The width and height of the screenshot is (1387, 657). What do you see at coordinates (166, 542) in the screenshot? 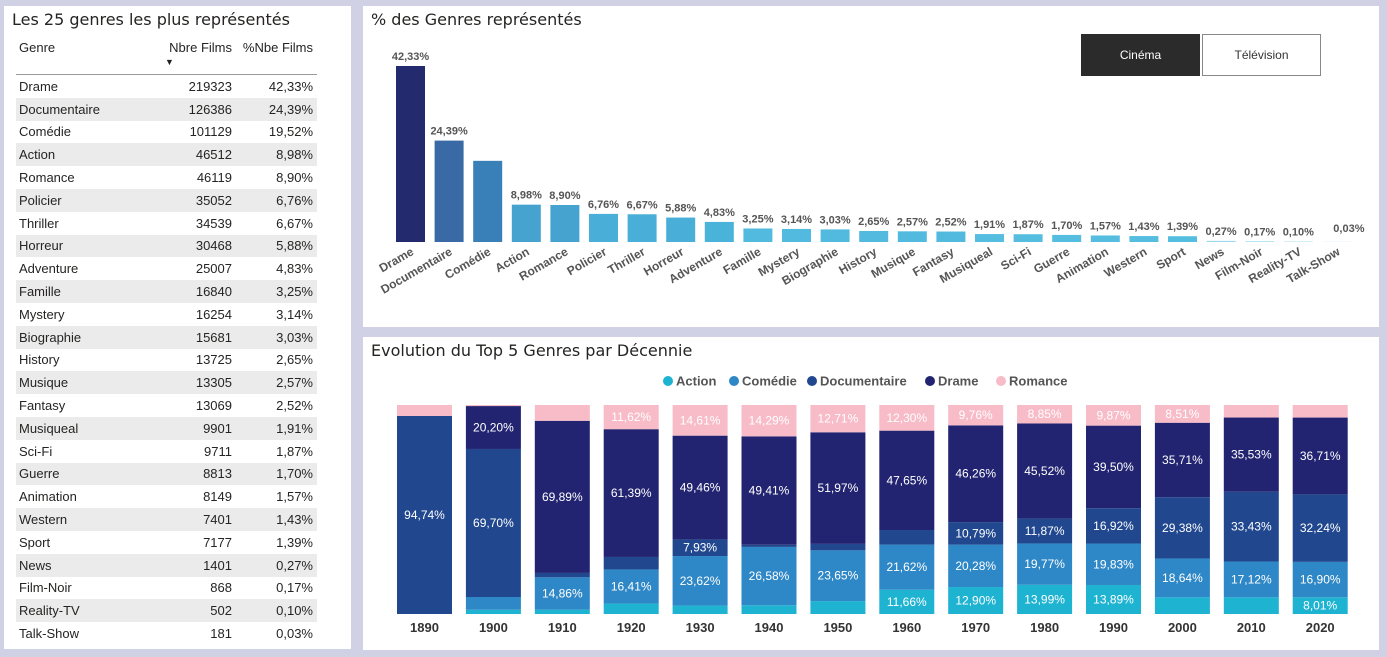
I see `table-row: Sport 7177 1,39%` at bounding box center [166, 542].